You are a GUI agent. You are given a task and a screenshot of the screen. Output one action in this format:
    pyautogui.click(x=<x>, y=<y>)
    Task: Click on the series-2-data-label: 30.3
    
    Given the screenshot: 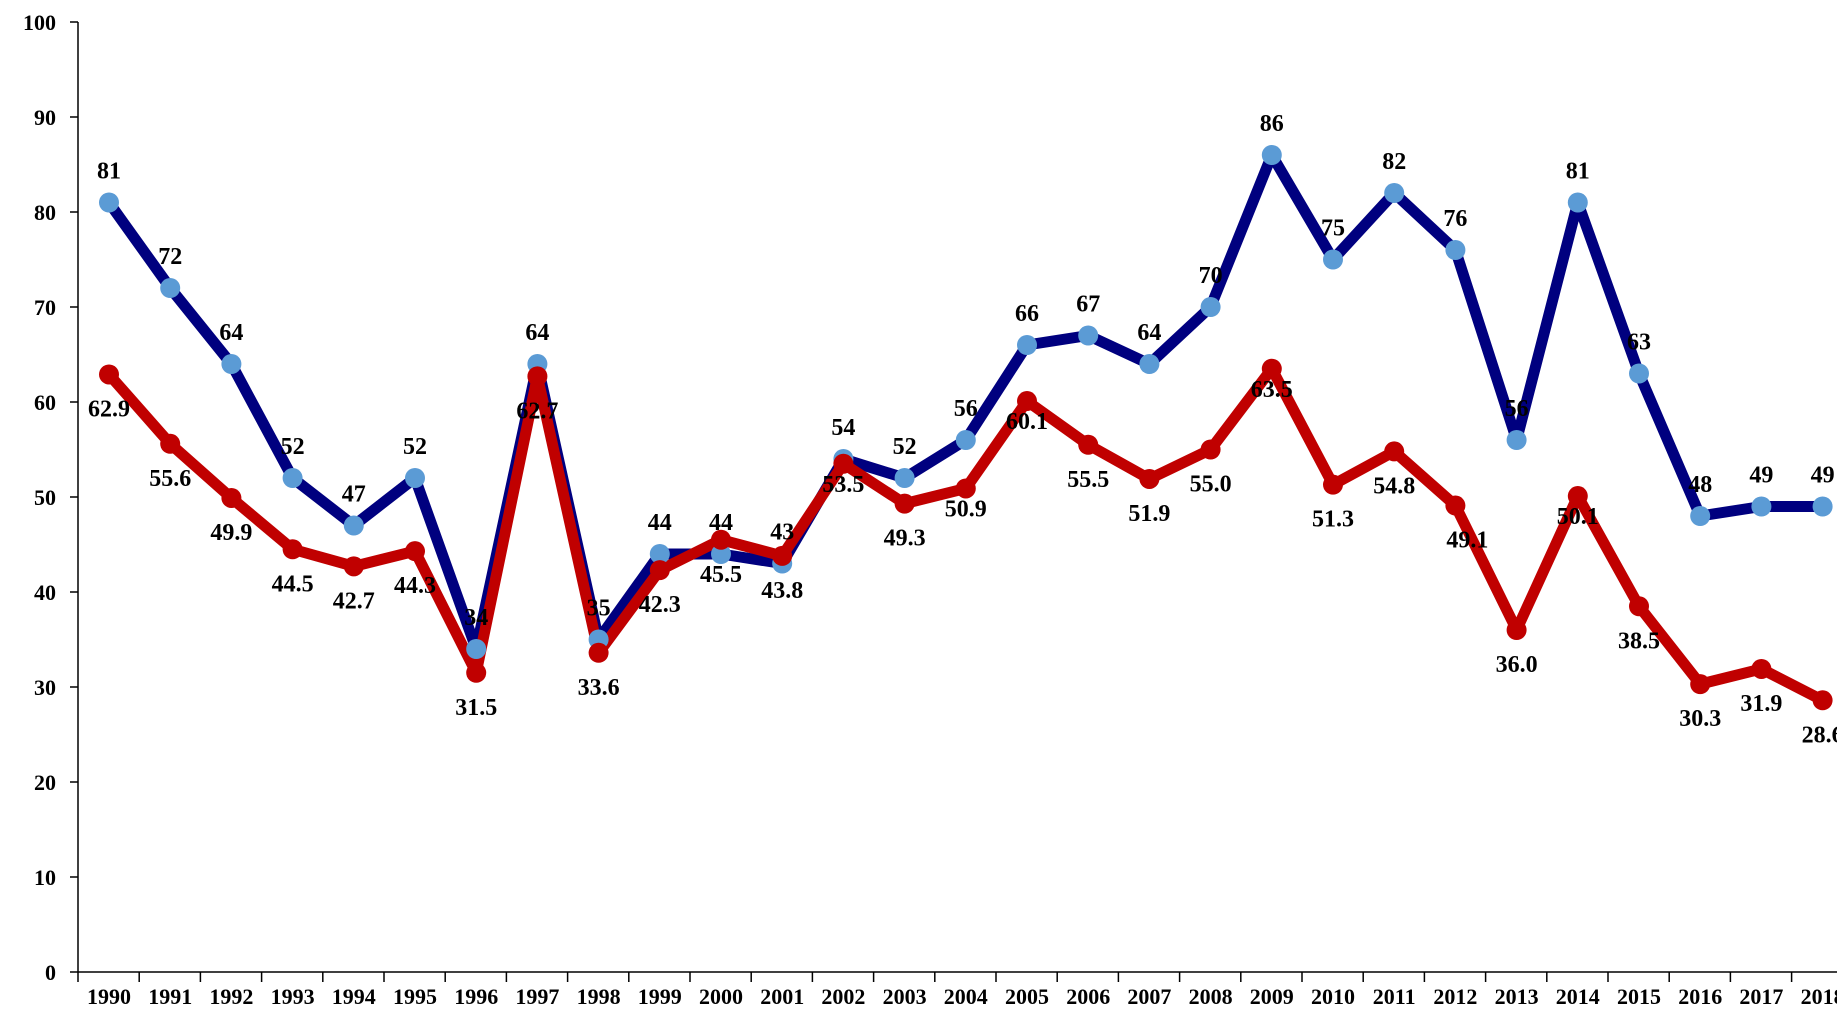 What is the action you would take?
    pyautogui.click(x=1700, y=719)
    